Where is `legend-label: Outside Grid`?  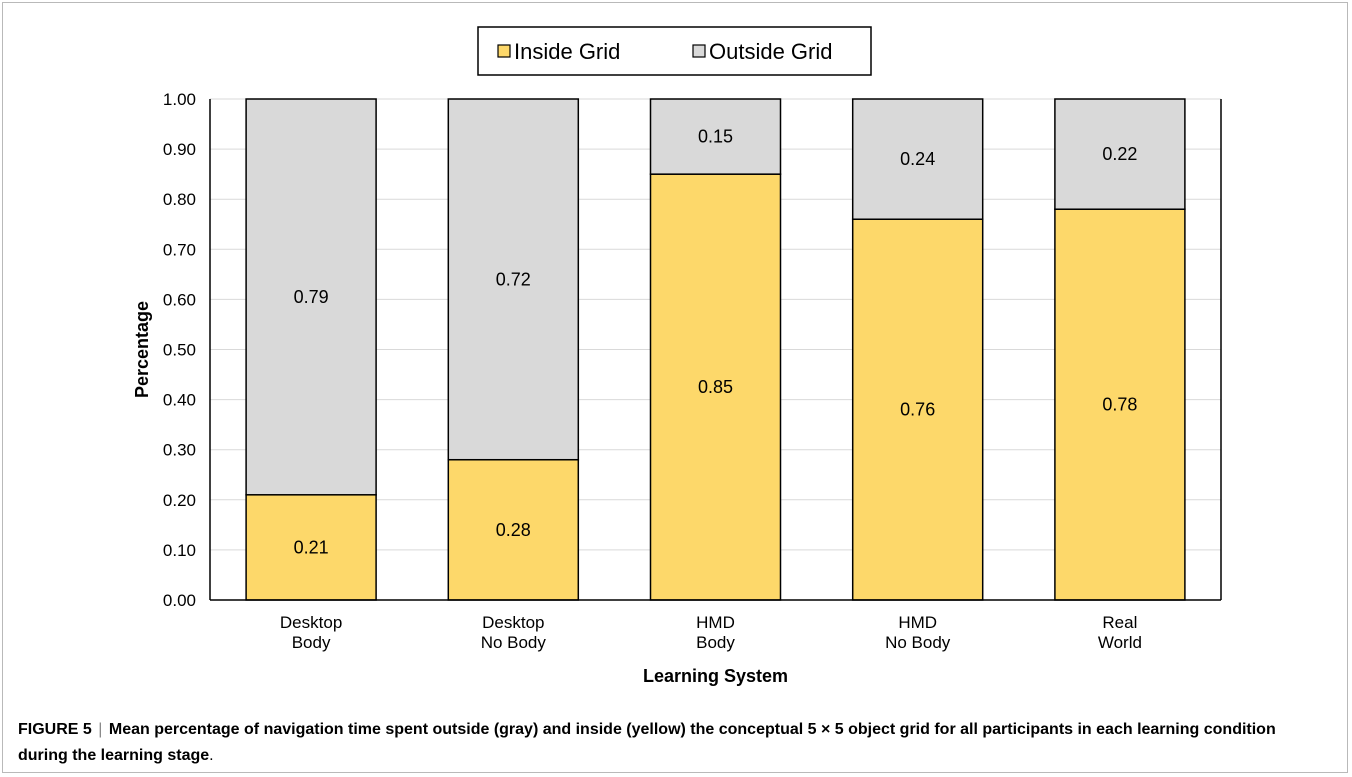
legend-label: Outside Grid is located at coordinates (771, 51).